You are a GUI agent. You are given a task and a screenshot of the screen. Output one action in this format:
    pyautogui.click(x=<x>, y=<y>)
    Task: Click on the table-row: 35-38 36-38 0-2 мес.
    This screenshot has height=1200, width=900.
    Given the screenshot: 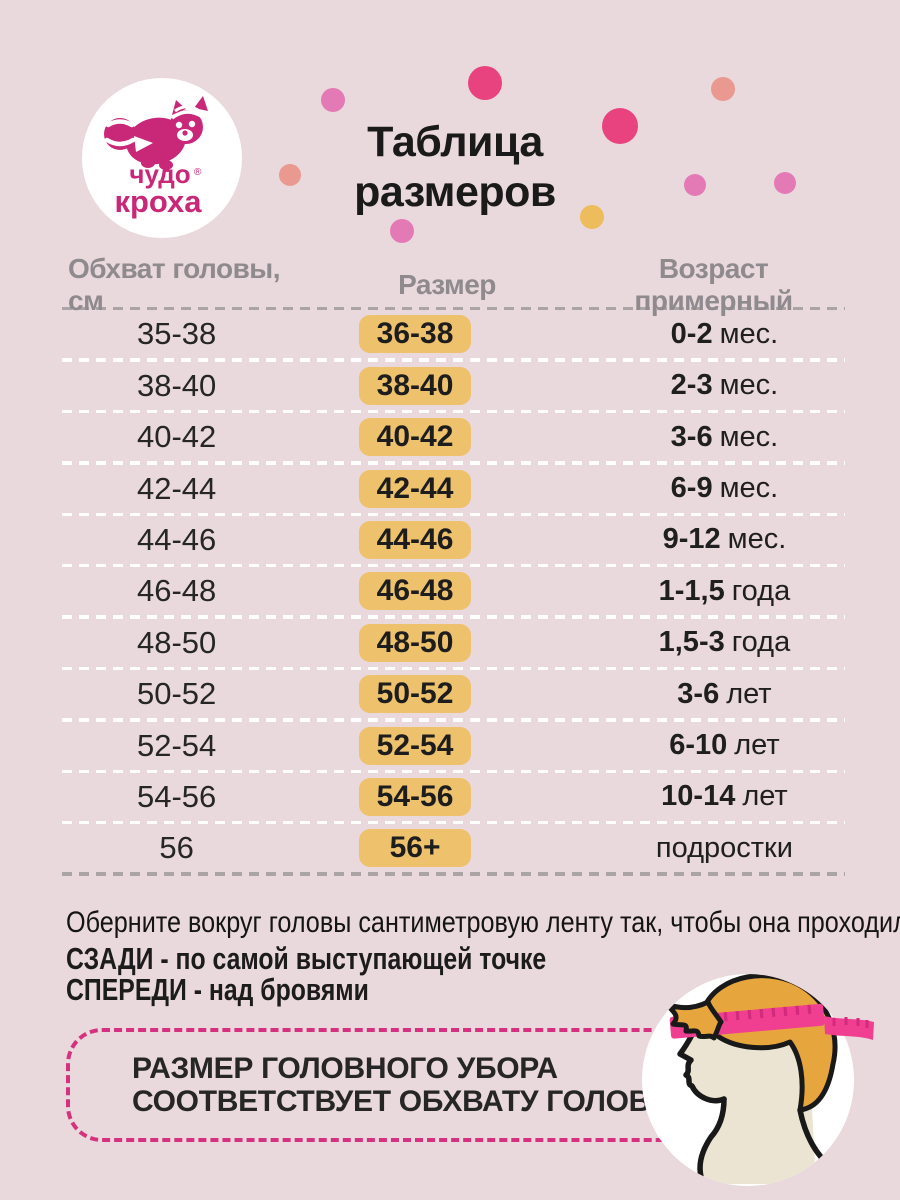 What is the action you would take?
    pyautogui.click(x=453, y=334)
    